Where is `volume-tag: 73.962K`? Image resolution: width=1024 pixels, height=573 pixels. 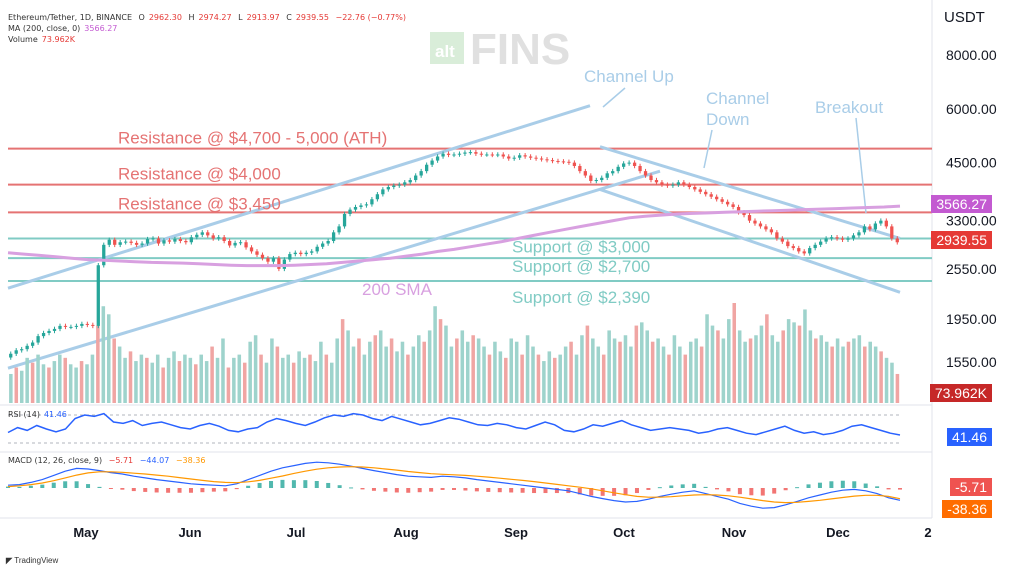 volume-tag: 73.962K is located at coordinates (960, 393).